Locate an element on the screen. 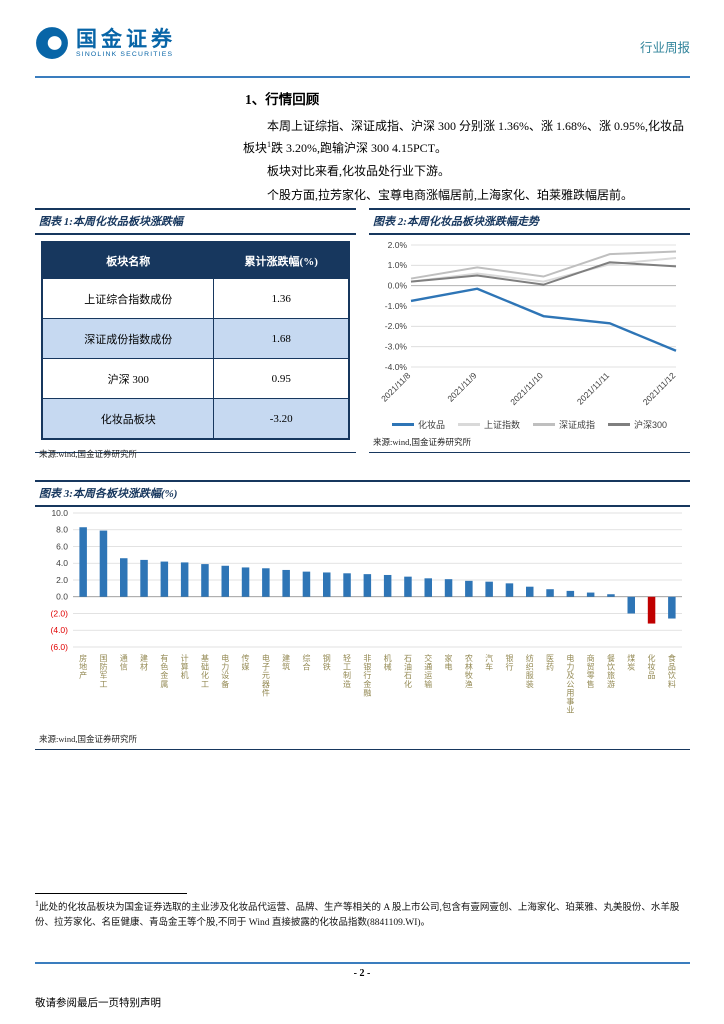  svg-text: 煤炭 is located at coordinates (631, 662).